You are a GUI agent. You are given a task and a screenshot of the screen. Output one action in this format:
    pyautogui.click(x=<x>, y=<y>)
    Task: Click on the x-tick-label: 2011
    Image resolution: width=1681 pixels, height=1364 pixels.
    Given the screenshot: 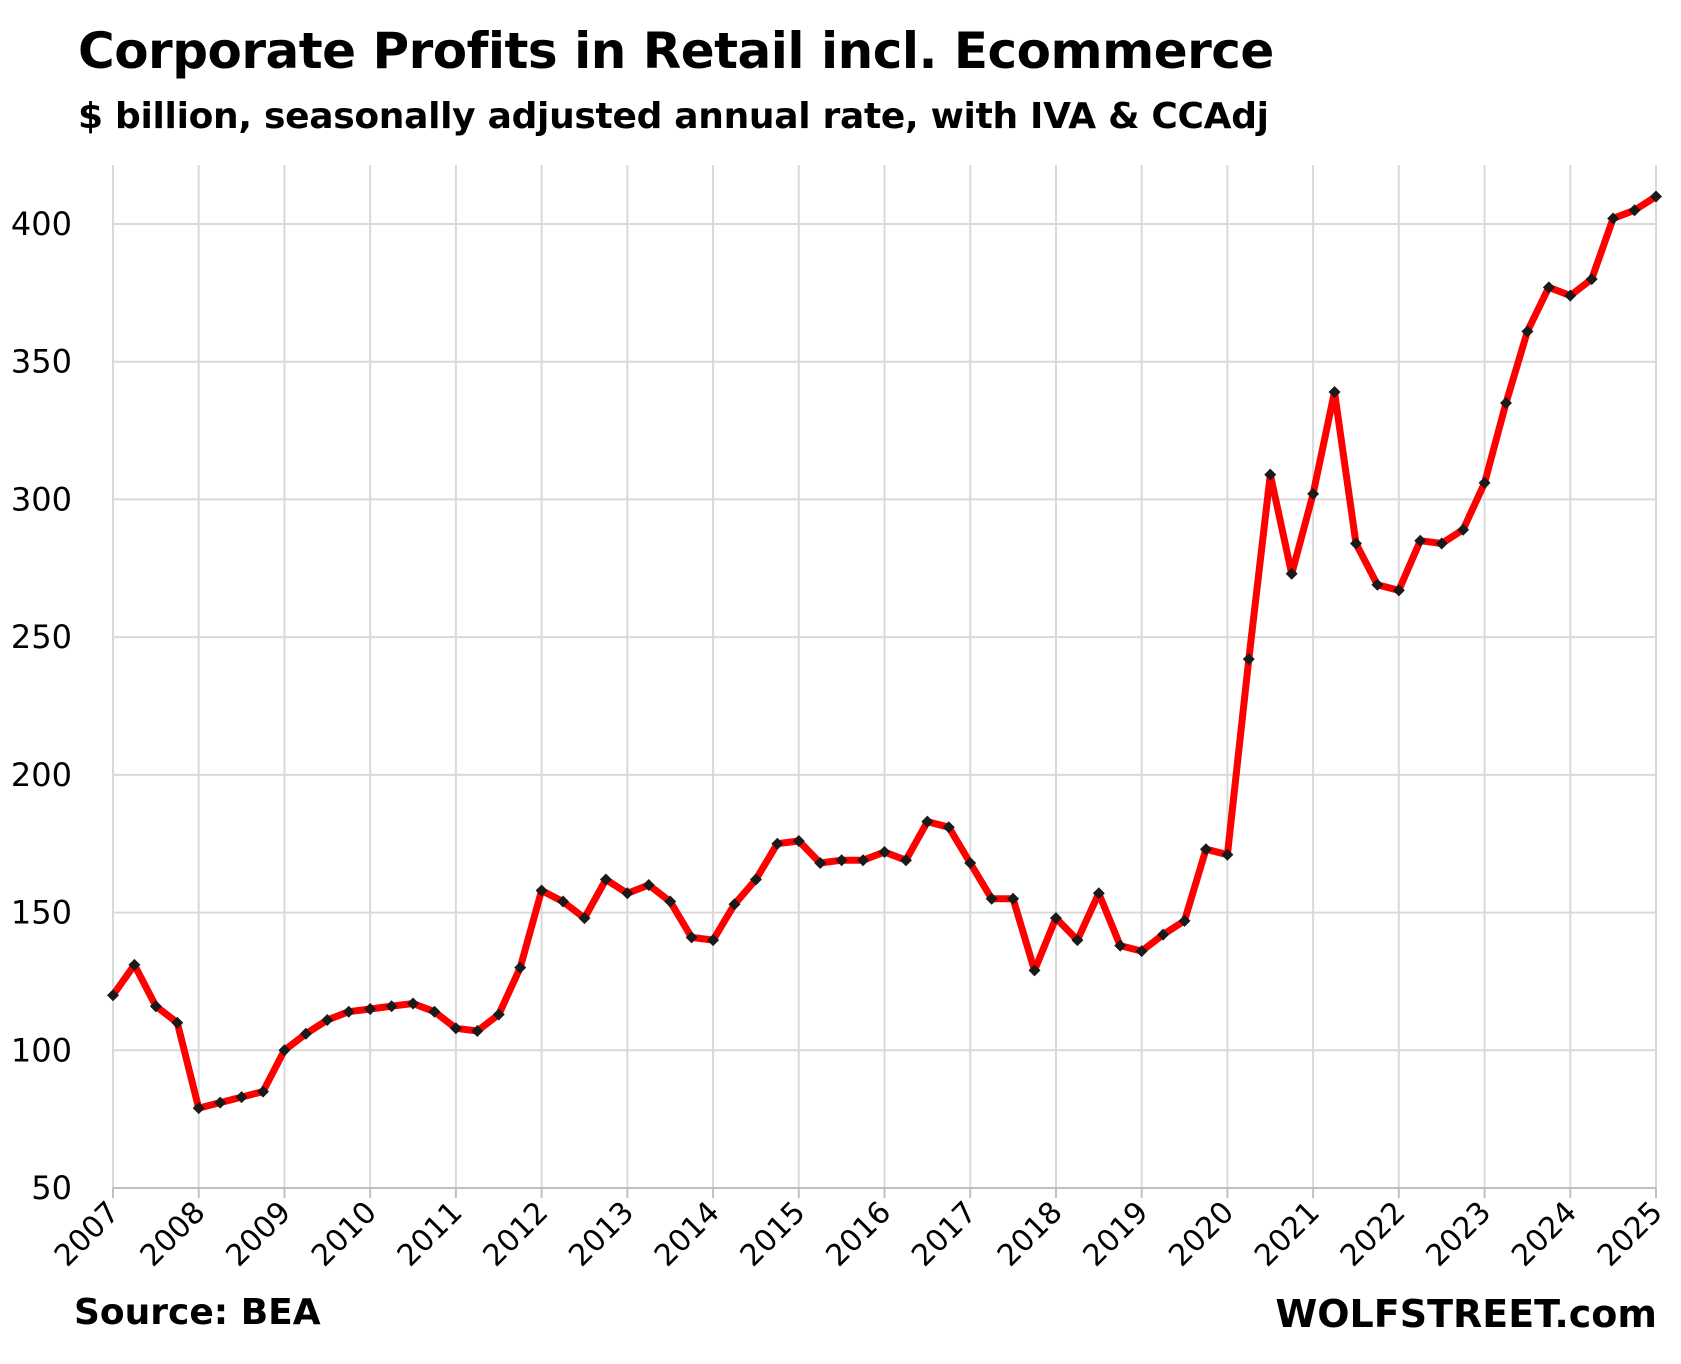 What is the action you would take?
    pyautogui.click(x=430, y=1234)
    